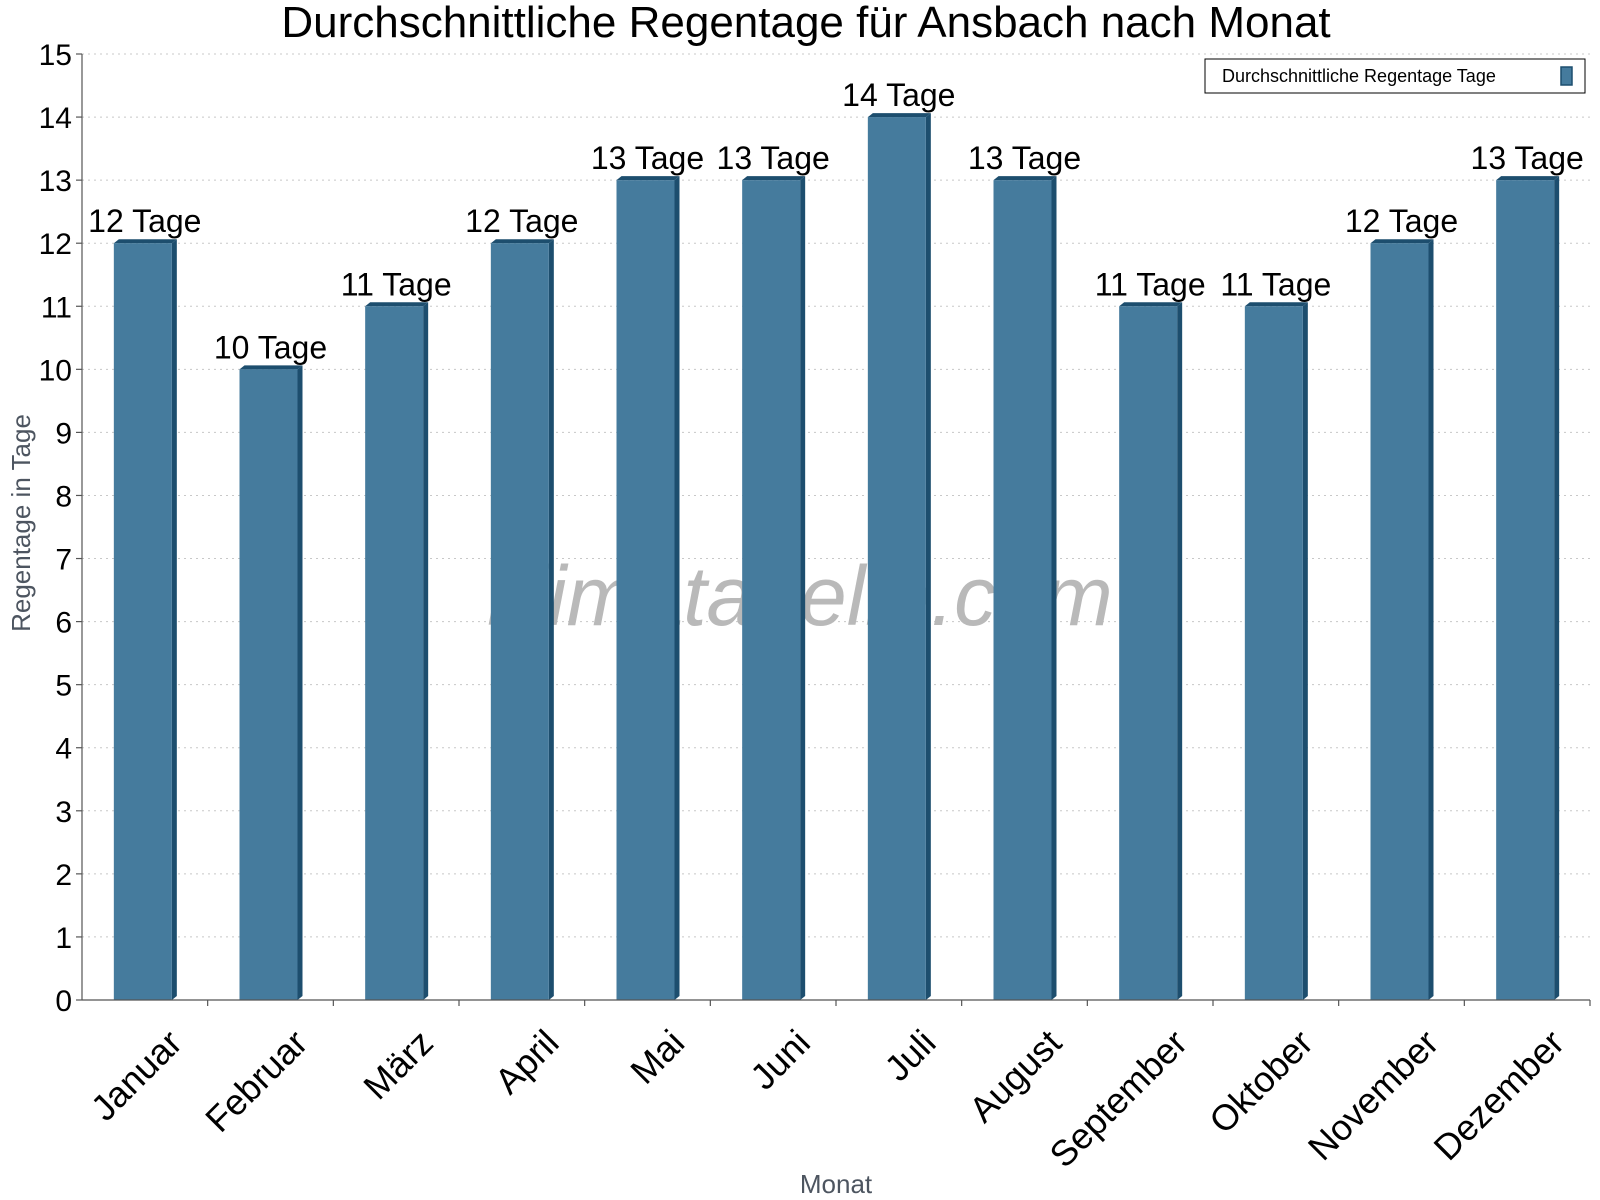 The width and height of the screenshot is (1600, 1200). Describe the element at coordinates (1015, 1076) in the screenshot. I see `x-tick-label: August` at that location.